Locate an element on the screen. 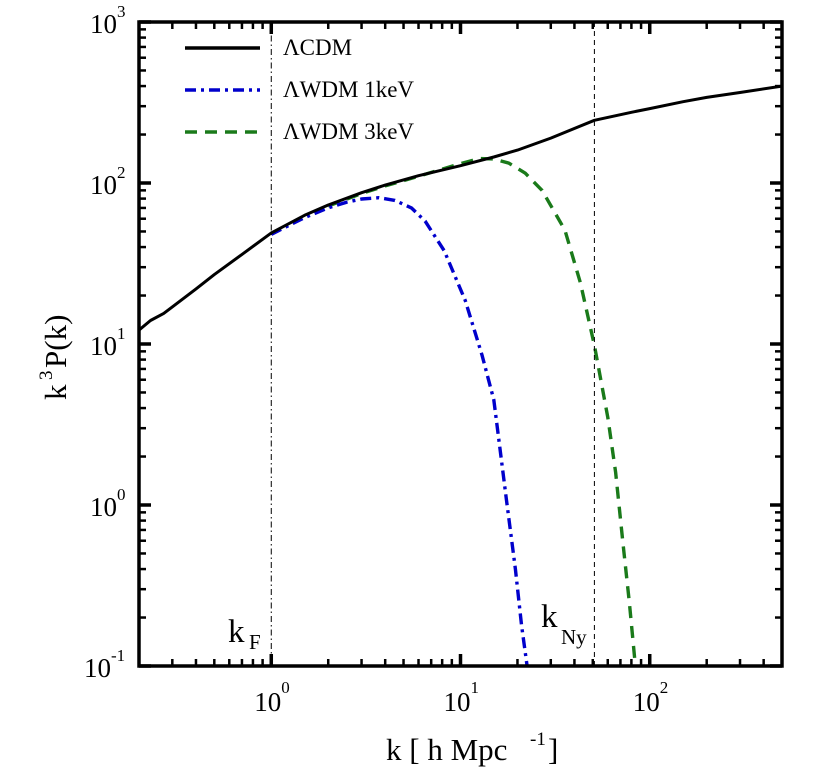 The height and width of the screenshot is (781, 814). y-tick-label: 10 -1 is located at coordinates (104, 664).